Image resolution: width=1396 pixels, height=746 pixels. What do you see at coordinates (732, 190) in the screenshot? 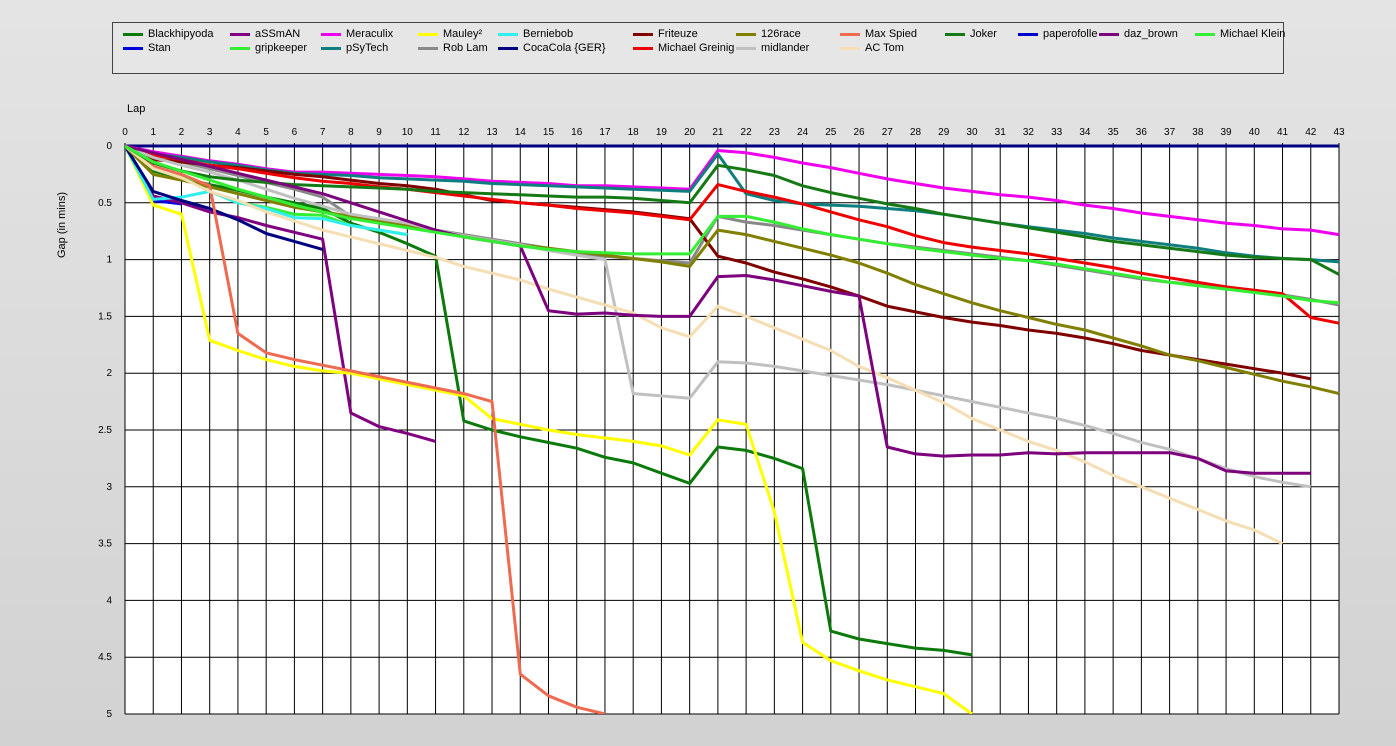
I see `series-line-meraculix` at bounding box center [732, 190].